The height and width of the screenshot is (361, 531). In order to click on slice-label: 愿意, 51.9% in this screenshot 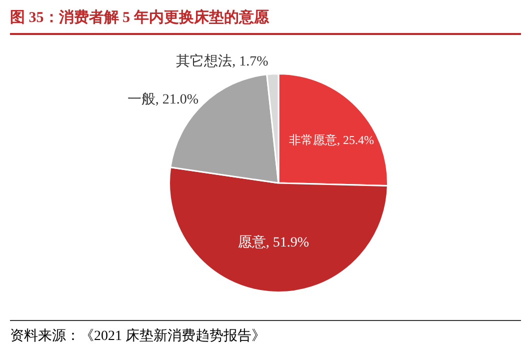, I will do `click(274, 242)`.